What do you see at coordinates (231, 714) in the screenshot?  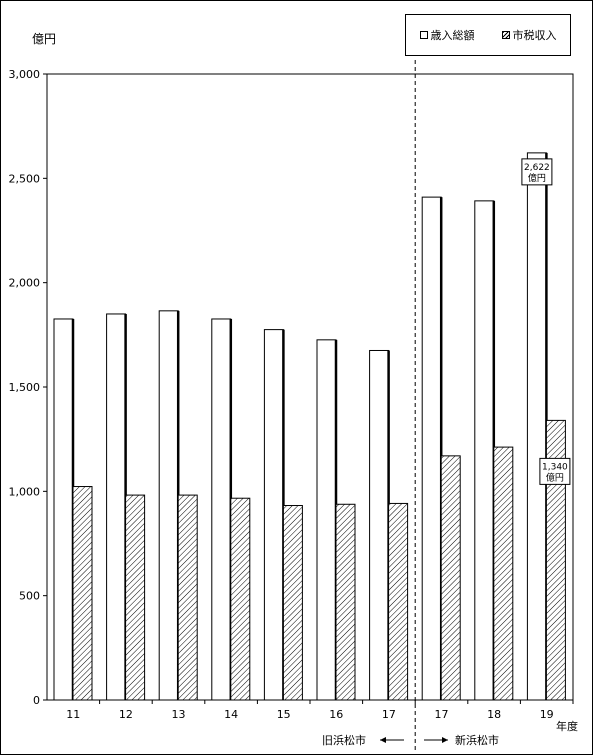 I see `x-tick-label: 14` at bounding box center [231, 714].